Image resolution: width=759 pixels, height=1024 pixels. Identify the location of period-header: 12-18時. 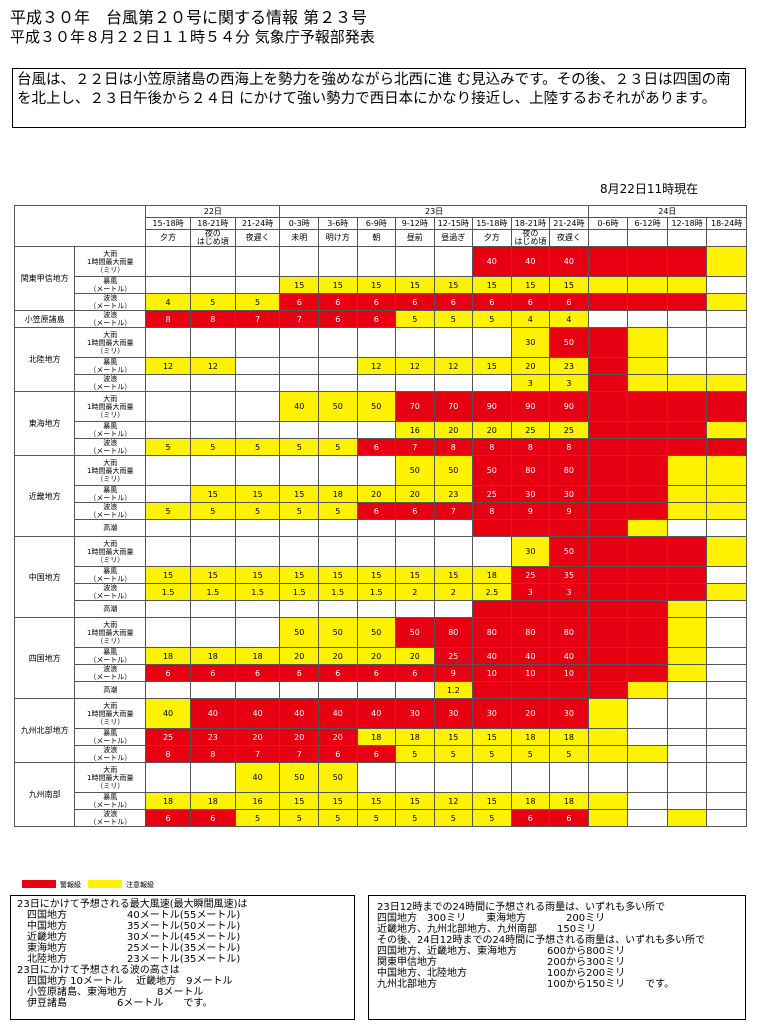
(687, 223).